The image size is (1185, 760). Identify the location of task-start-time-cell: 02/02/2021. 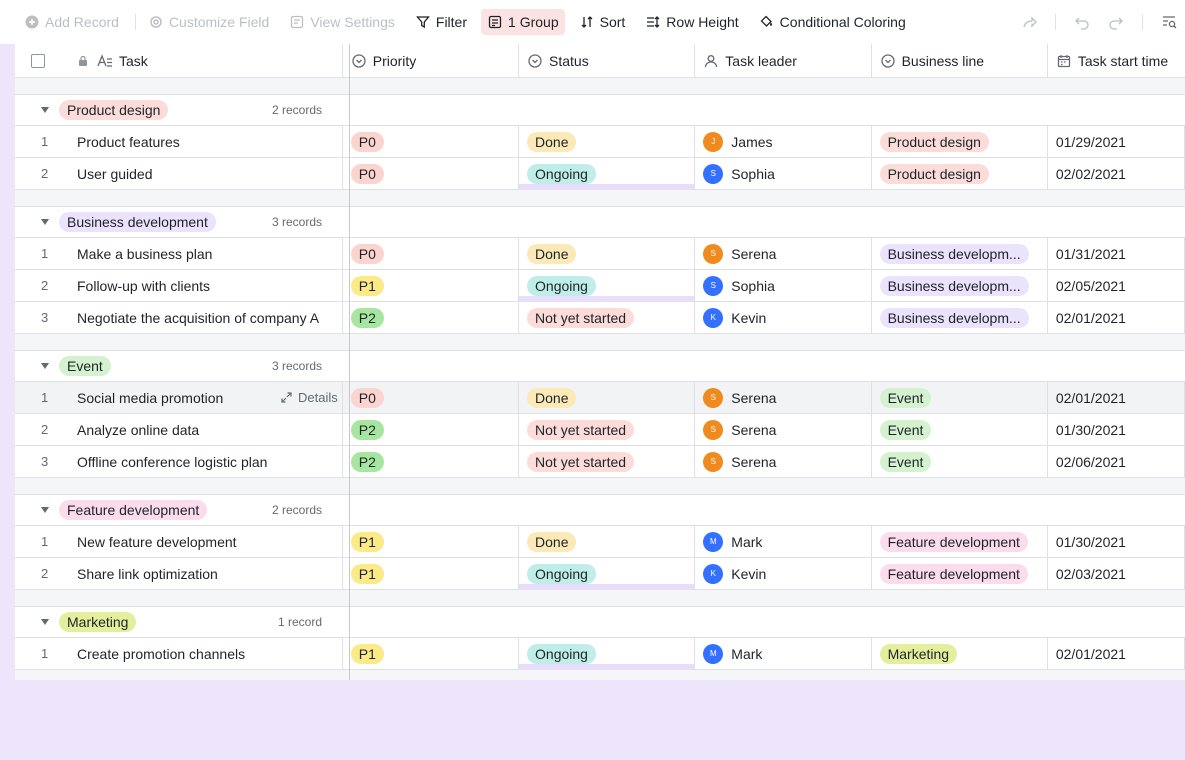
(1116, 173).